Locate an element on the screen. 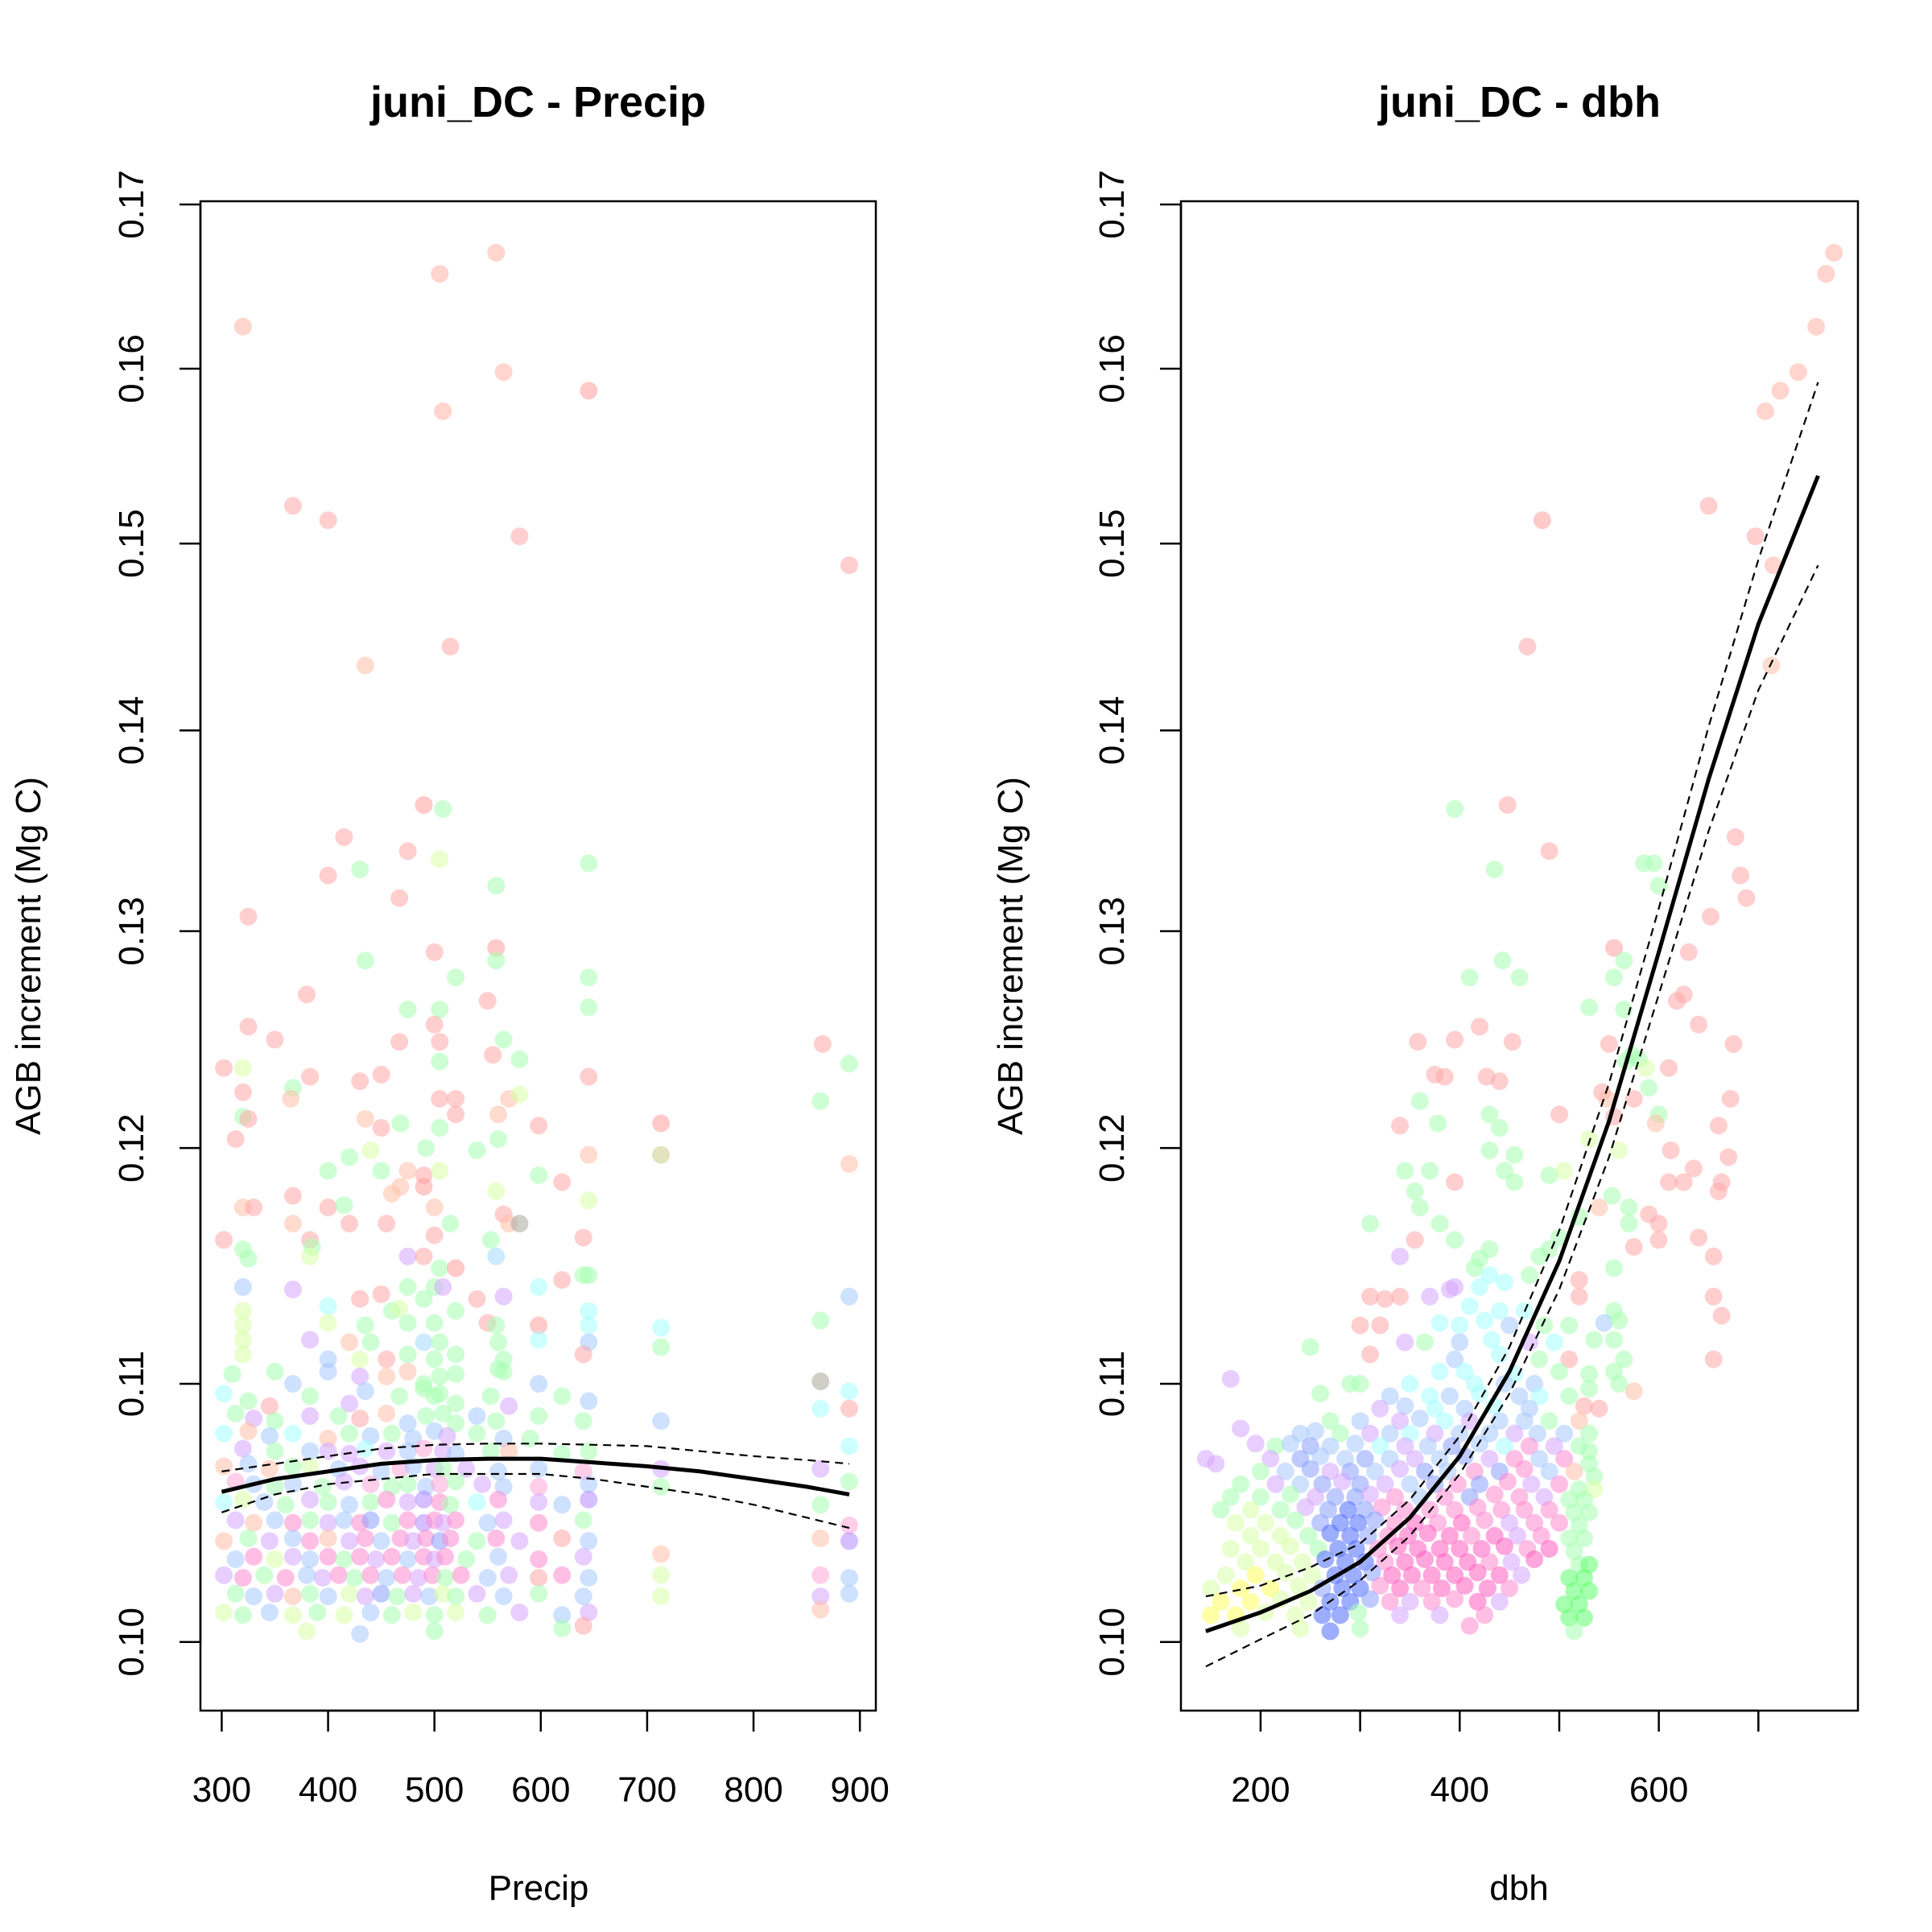 This screenshot has height=1932, width=1932. chart-title: juni_DC - dbh is located at coordinates (1519, 102).